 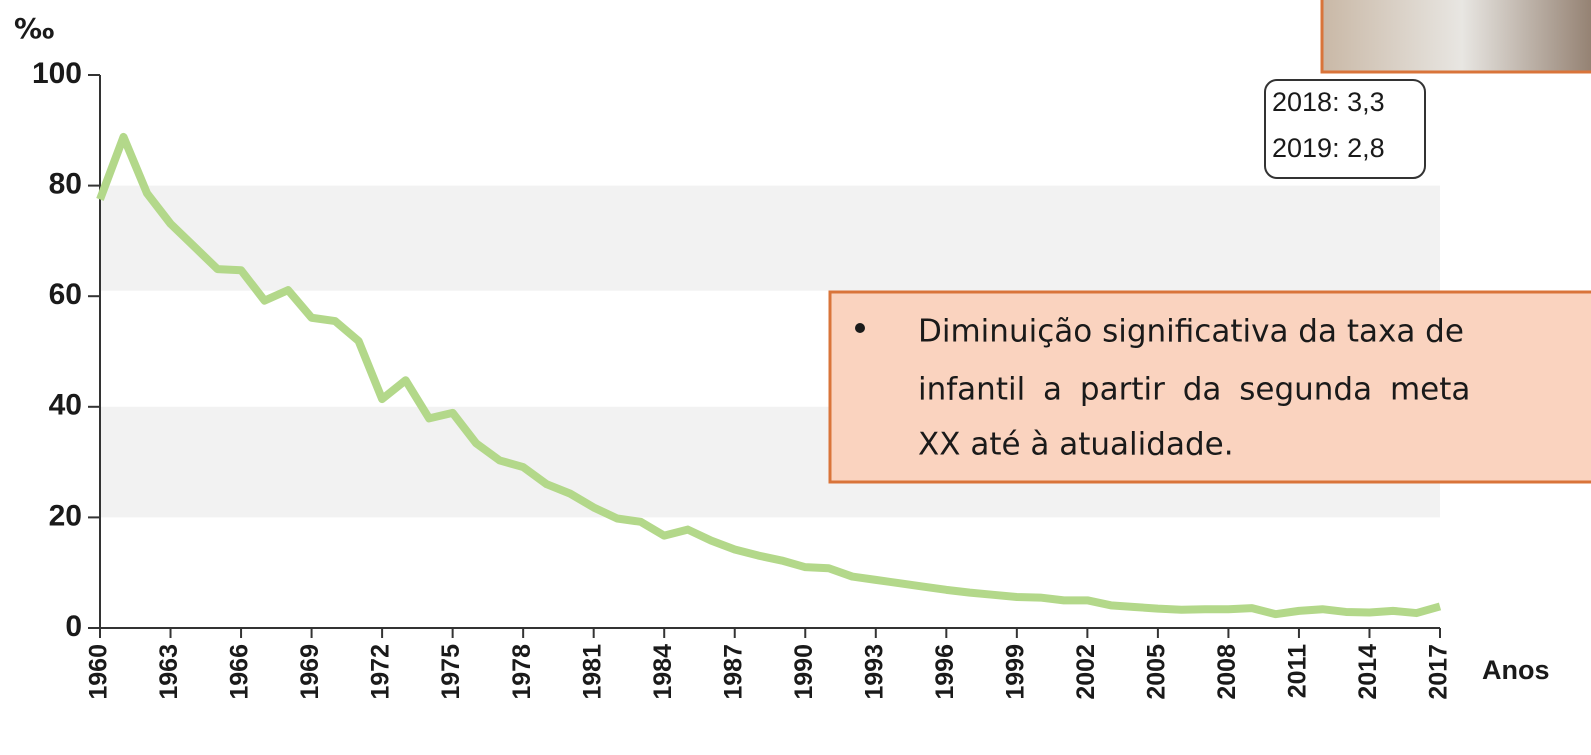 I want to click on bullet, so click(x=860, y=328).